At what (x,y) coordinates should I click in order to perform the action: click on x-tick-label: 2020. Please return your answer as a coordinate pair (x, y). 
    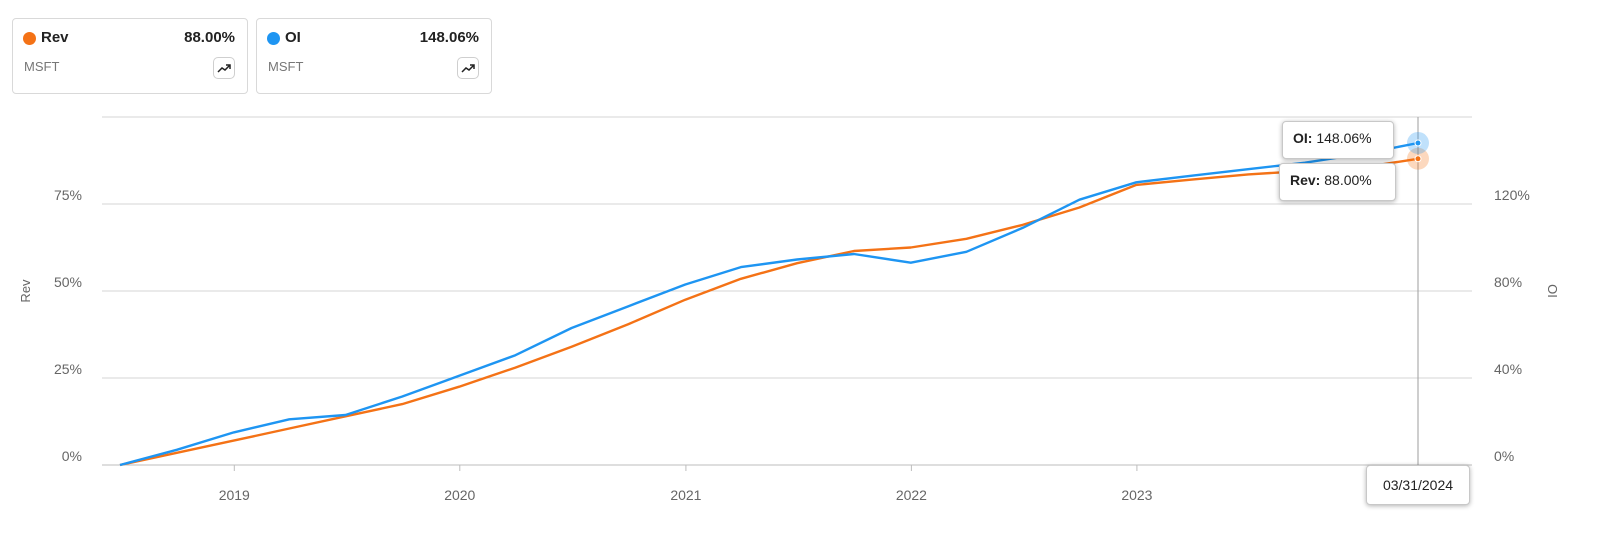
    Looking at the image, I should click on (459, 495).